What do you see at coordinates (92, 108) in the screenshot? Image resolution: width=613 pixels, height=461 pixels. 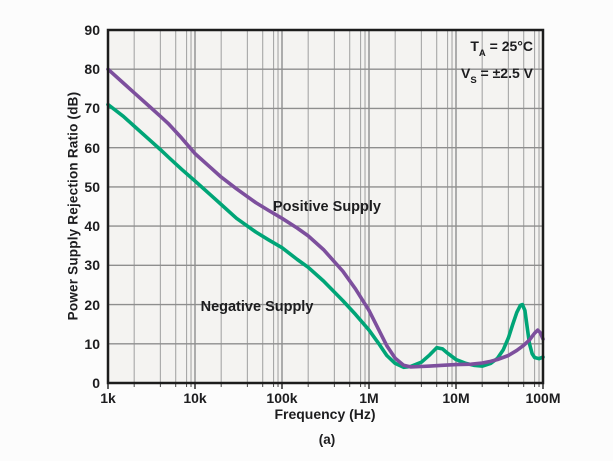 I see `y-tick-label: 70` at bounding box center [92, 108].